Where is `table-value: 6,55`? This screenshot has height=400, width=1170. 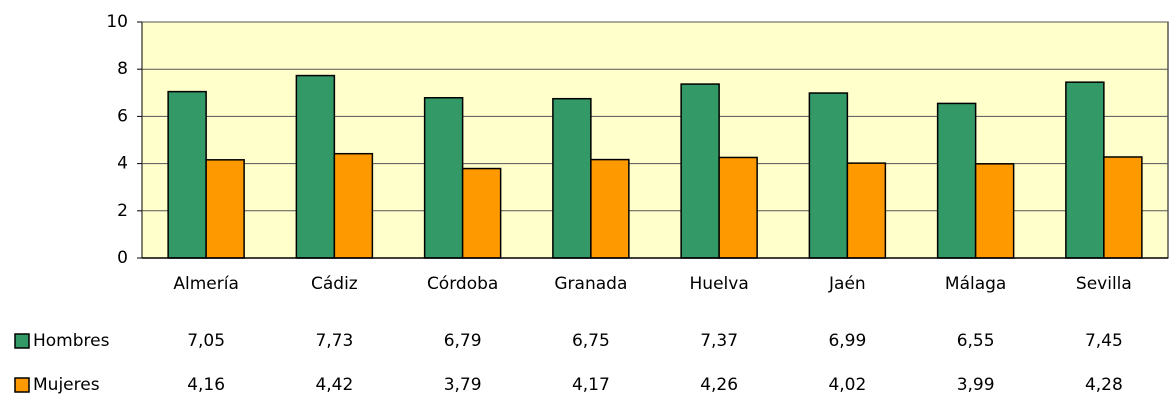 table-value: 6,55 is located at coordinates (976, 341).